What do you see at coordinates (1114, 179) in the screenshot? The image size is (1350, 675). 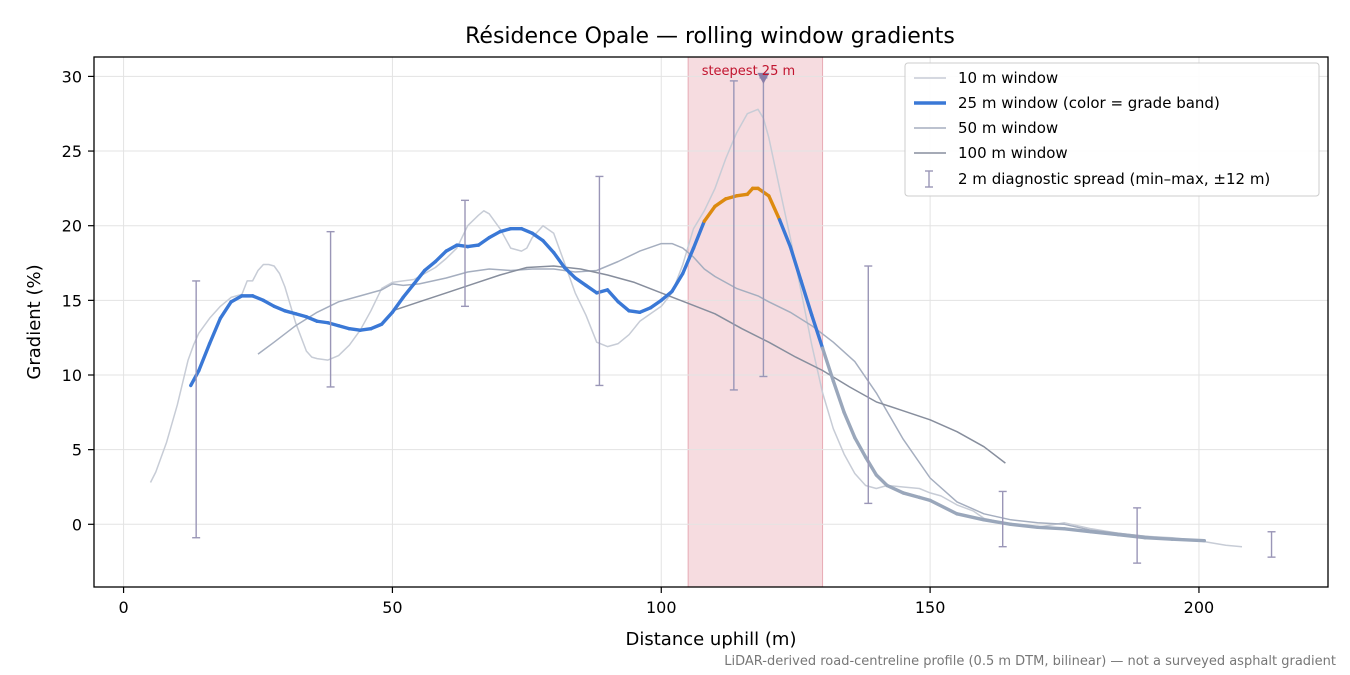 I see `legend-label-errorbar: 2 m diagnostic spread (min–max, ±12 m)` at bounding box center [1114, 179].